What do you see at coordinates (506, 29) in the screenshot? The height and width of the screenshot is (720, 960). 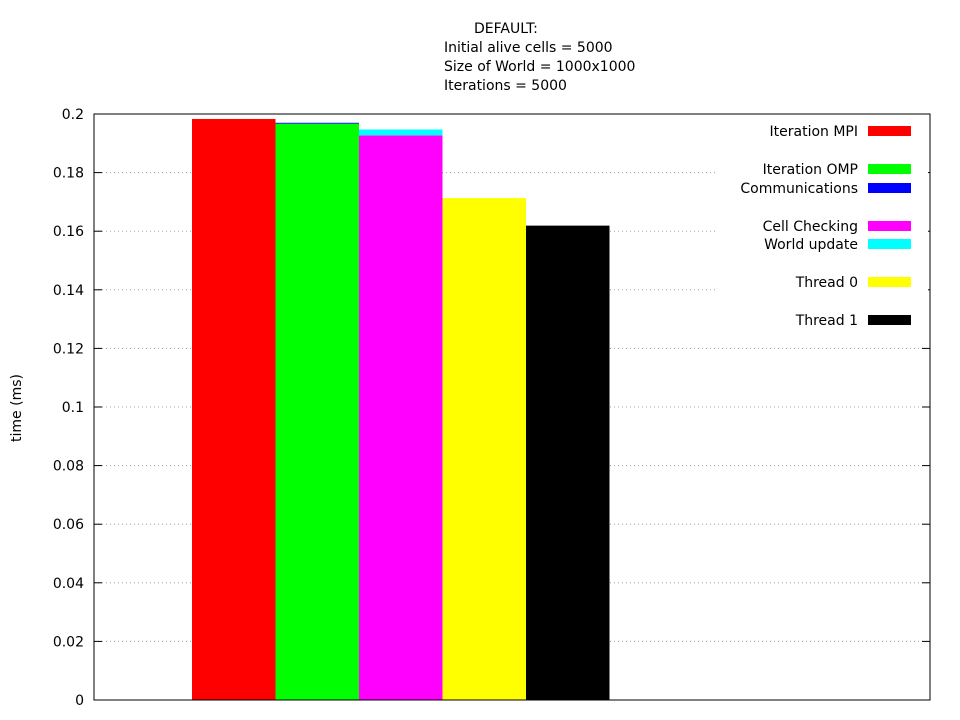 I see `title-line-1: DEFAULT:` at bounding box center [506, 29].